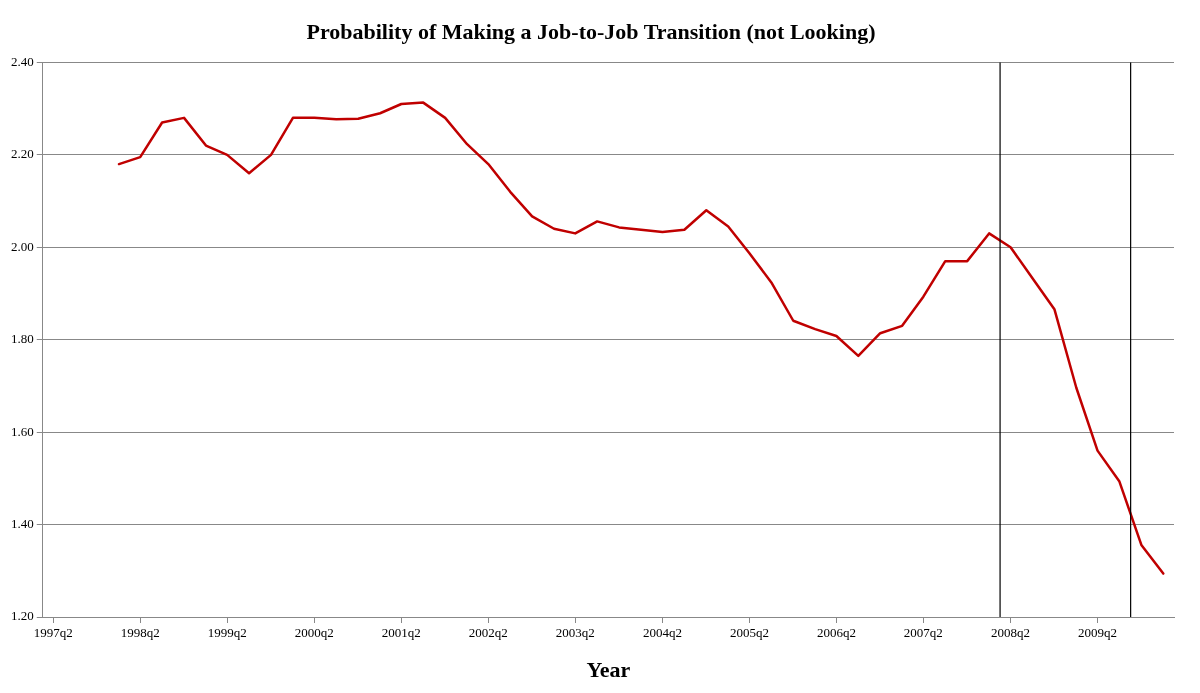 The width and height of the screenshot is (1200, 693). Describe the element at coordinates (591, 31) in the screenshot. I see `chart-title: Probability of Making a Job-to-Job Transition (not Looking)` at that location.